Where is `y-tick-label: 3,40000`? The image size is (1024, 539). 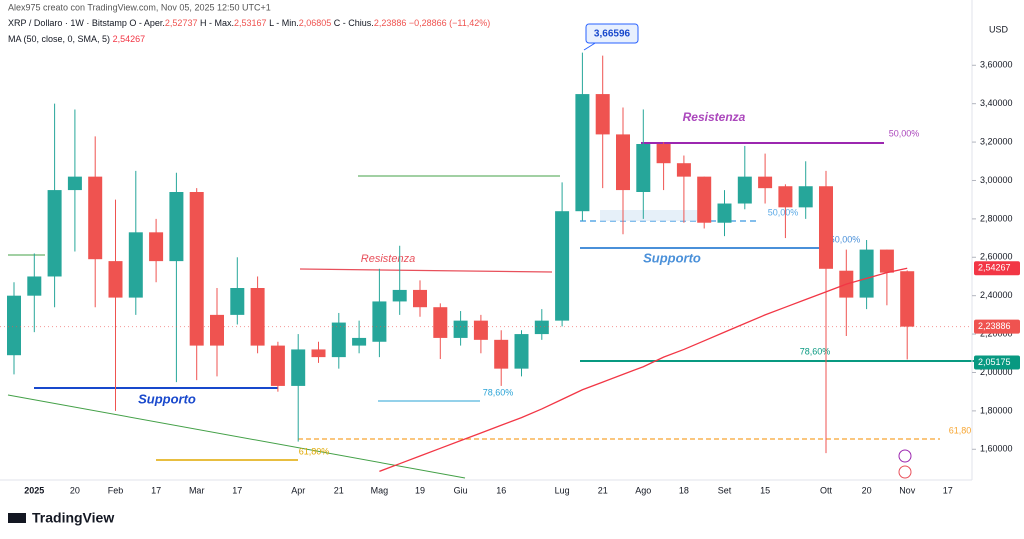 y-tick-label: 3,40000 is located at coordinates (996, 103).